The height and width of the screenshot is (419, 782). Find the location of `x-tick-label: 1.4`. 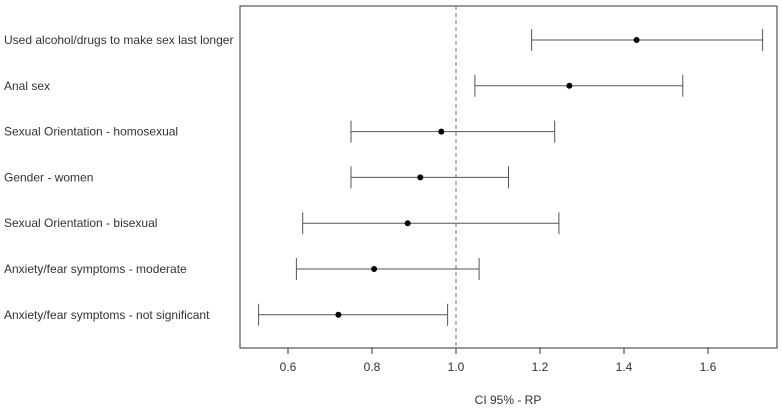

x-tick-label: 1.4 is located at coordinates (624, 367).